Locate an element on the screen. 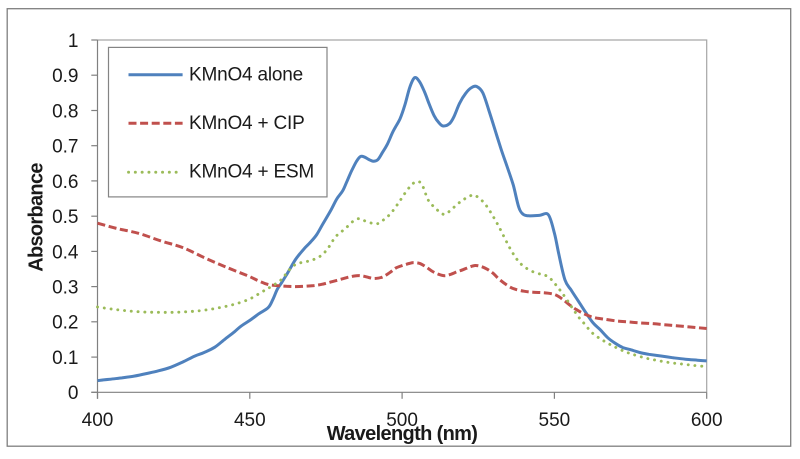 The image size is (800, 459). svg-text: 0.7 is located at coordinates (65, 147).